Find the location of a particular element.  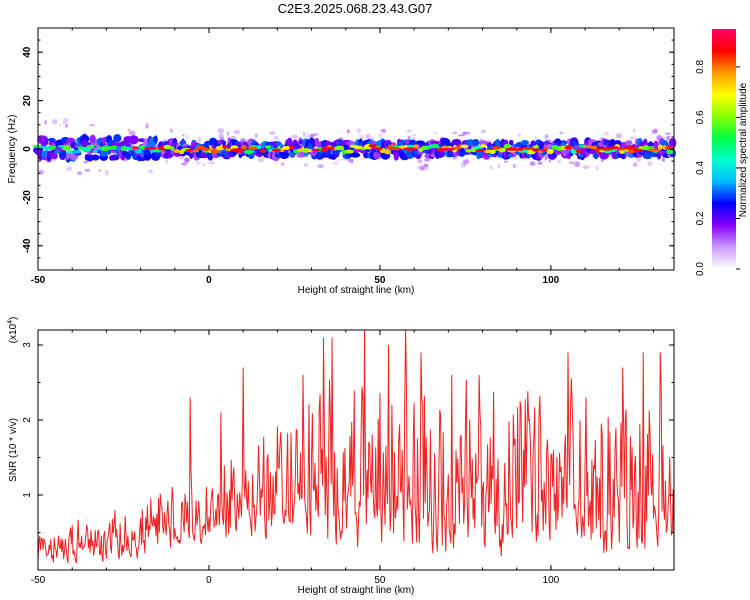

colorbar-tick-label: 0.6 is located at coordinates (700, 117).